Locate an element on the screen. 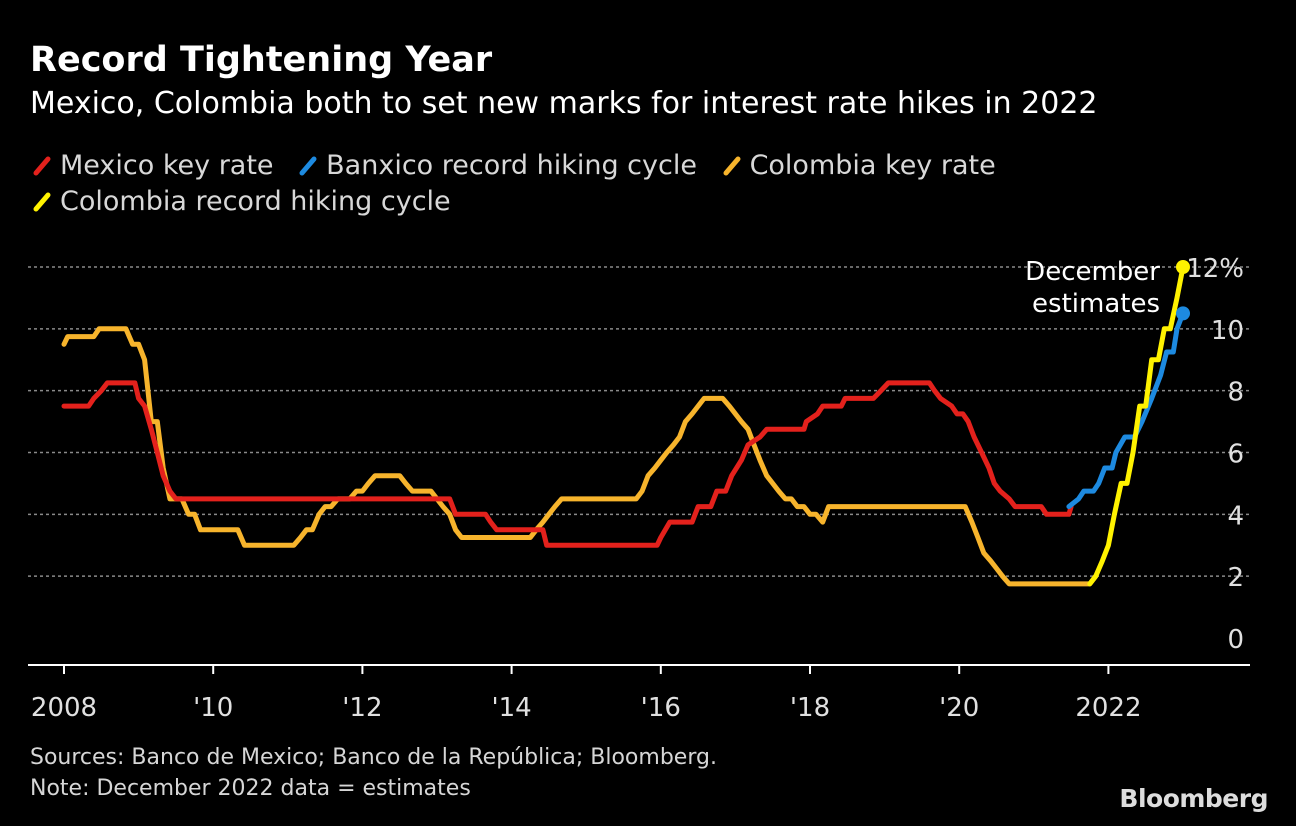 The width and height of the screenshot is (1296, 826). y-tick-label: 2 is located at coordinates (1235, 578).